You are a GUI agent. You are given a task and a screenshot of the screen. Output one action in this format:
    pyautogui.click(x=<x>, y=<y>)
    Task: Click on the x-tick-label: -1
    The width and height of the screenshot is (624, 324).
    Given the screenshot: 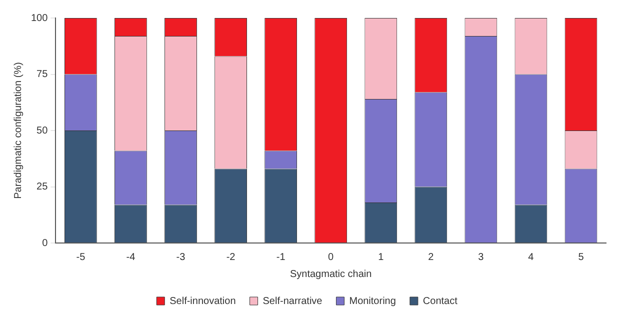 What is the action you would take?
    pyautogui.click(x=281, y=257)
    